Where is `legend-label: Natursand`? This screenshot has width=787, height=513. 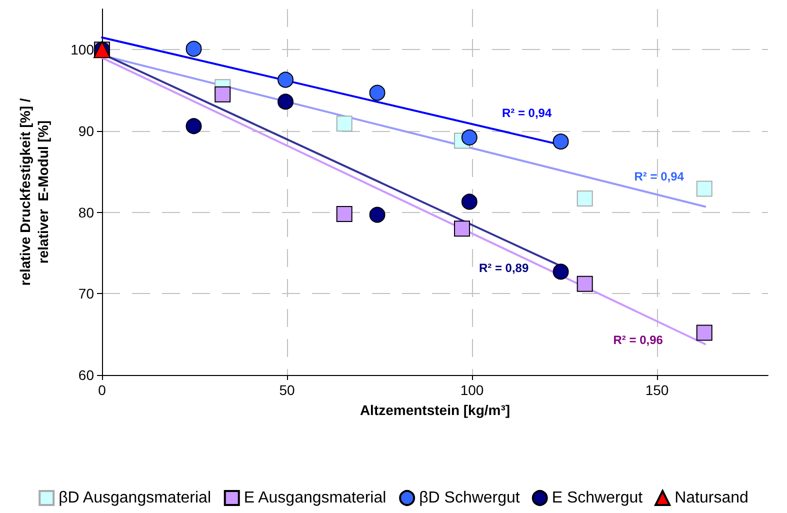 legend-label: Natursand is located at coordinates (711, 498).